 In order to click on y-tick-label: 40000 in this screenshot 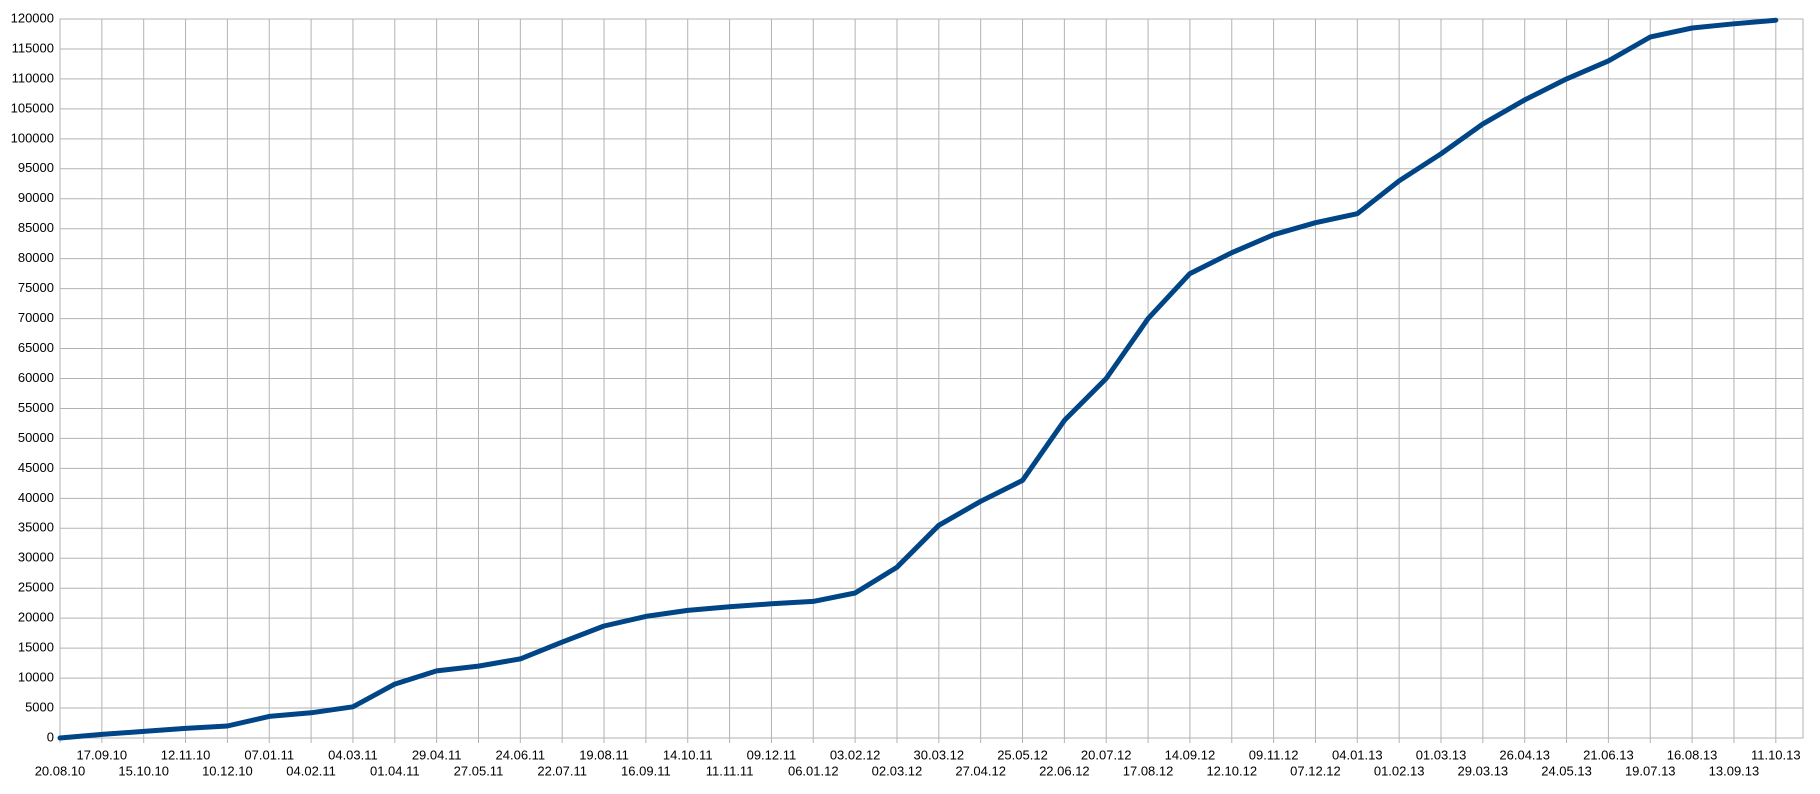, I will do `click(36, 497)`.